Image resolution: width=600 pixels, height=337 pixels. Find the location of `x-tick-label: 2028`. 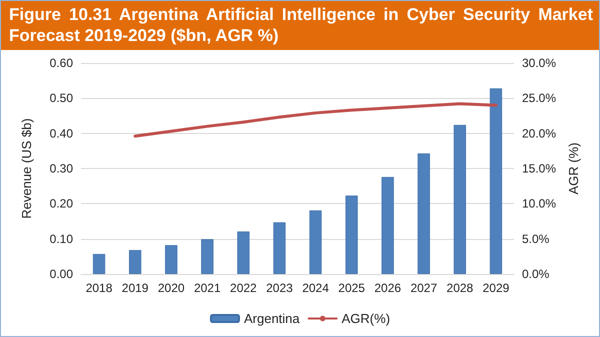

x-tick-label: 2028 is located at coordinates (460, 288).